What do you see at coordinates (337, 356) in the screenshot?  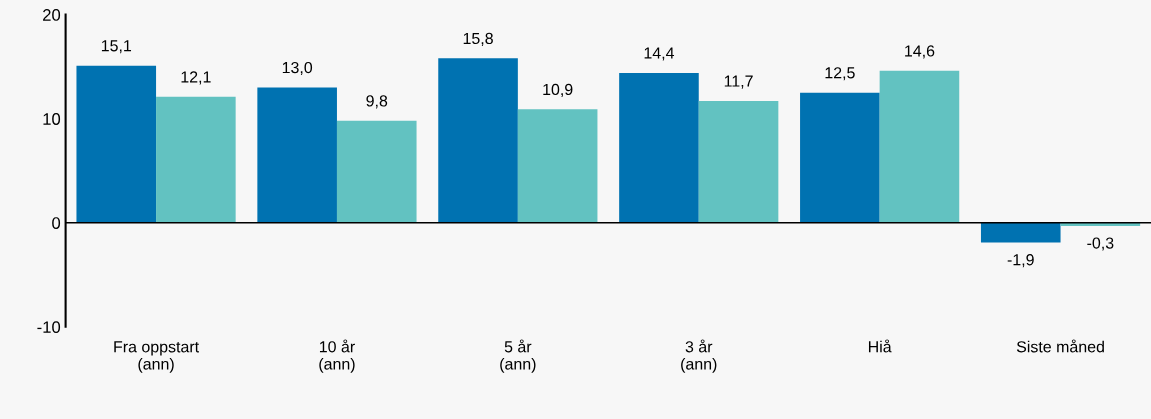 I see `x-tick-label: 10 år (ann)` at bounding box center [337, 356].